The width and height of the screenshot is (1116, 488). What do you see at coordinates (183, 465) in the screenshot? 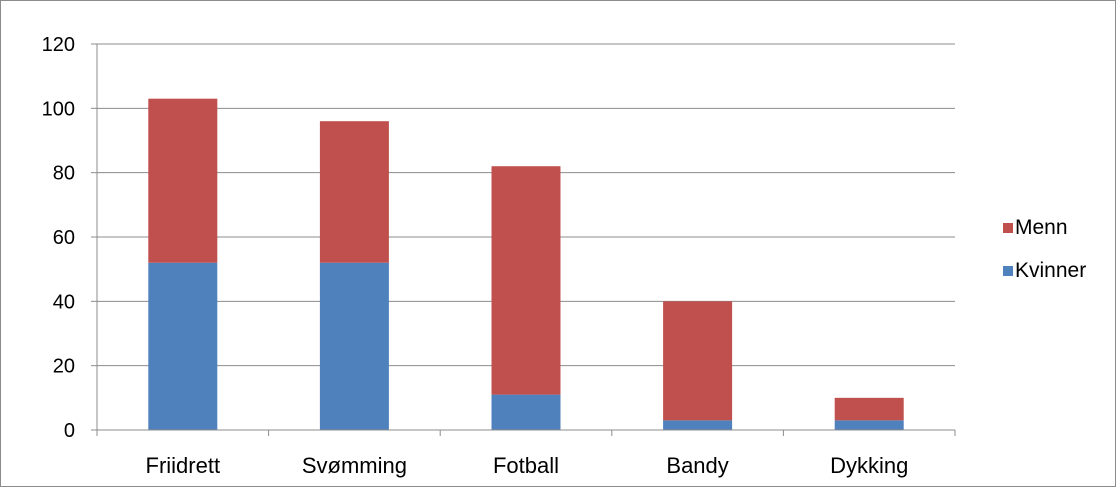
I see `x-category-label: Friidrett` at bounding box center [183, 465].